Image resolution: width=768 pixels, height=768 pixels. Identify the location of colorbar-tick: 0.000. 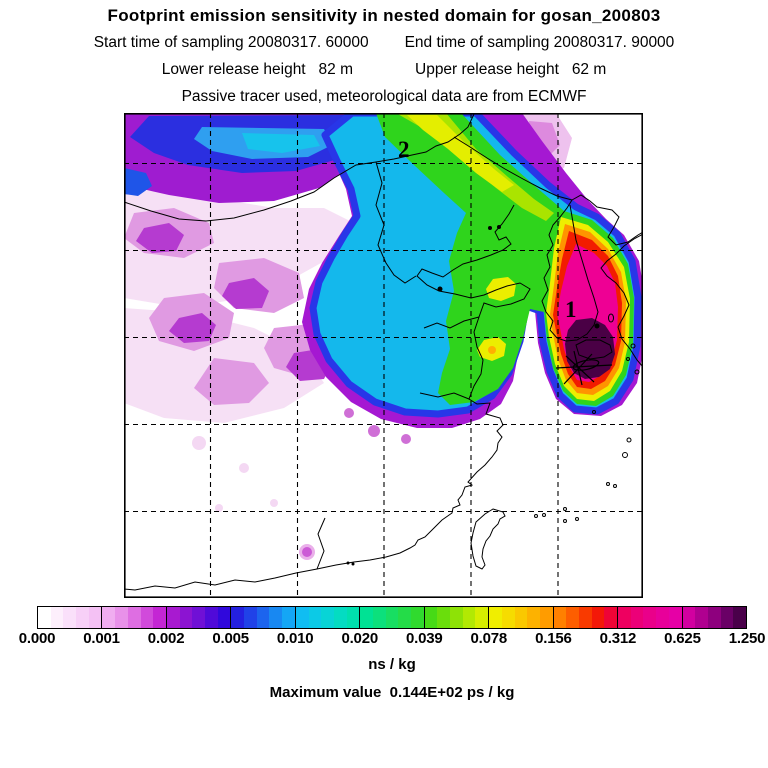
(37, 638).